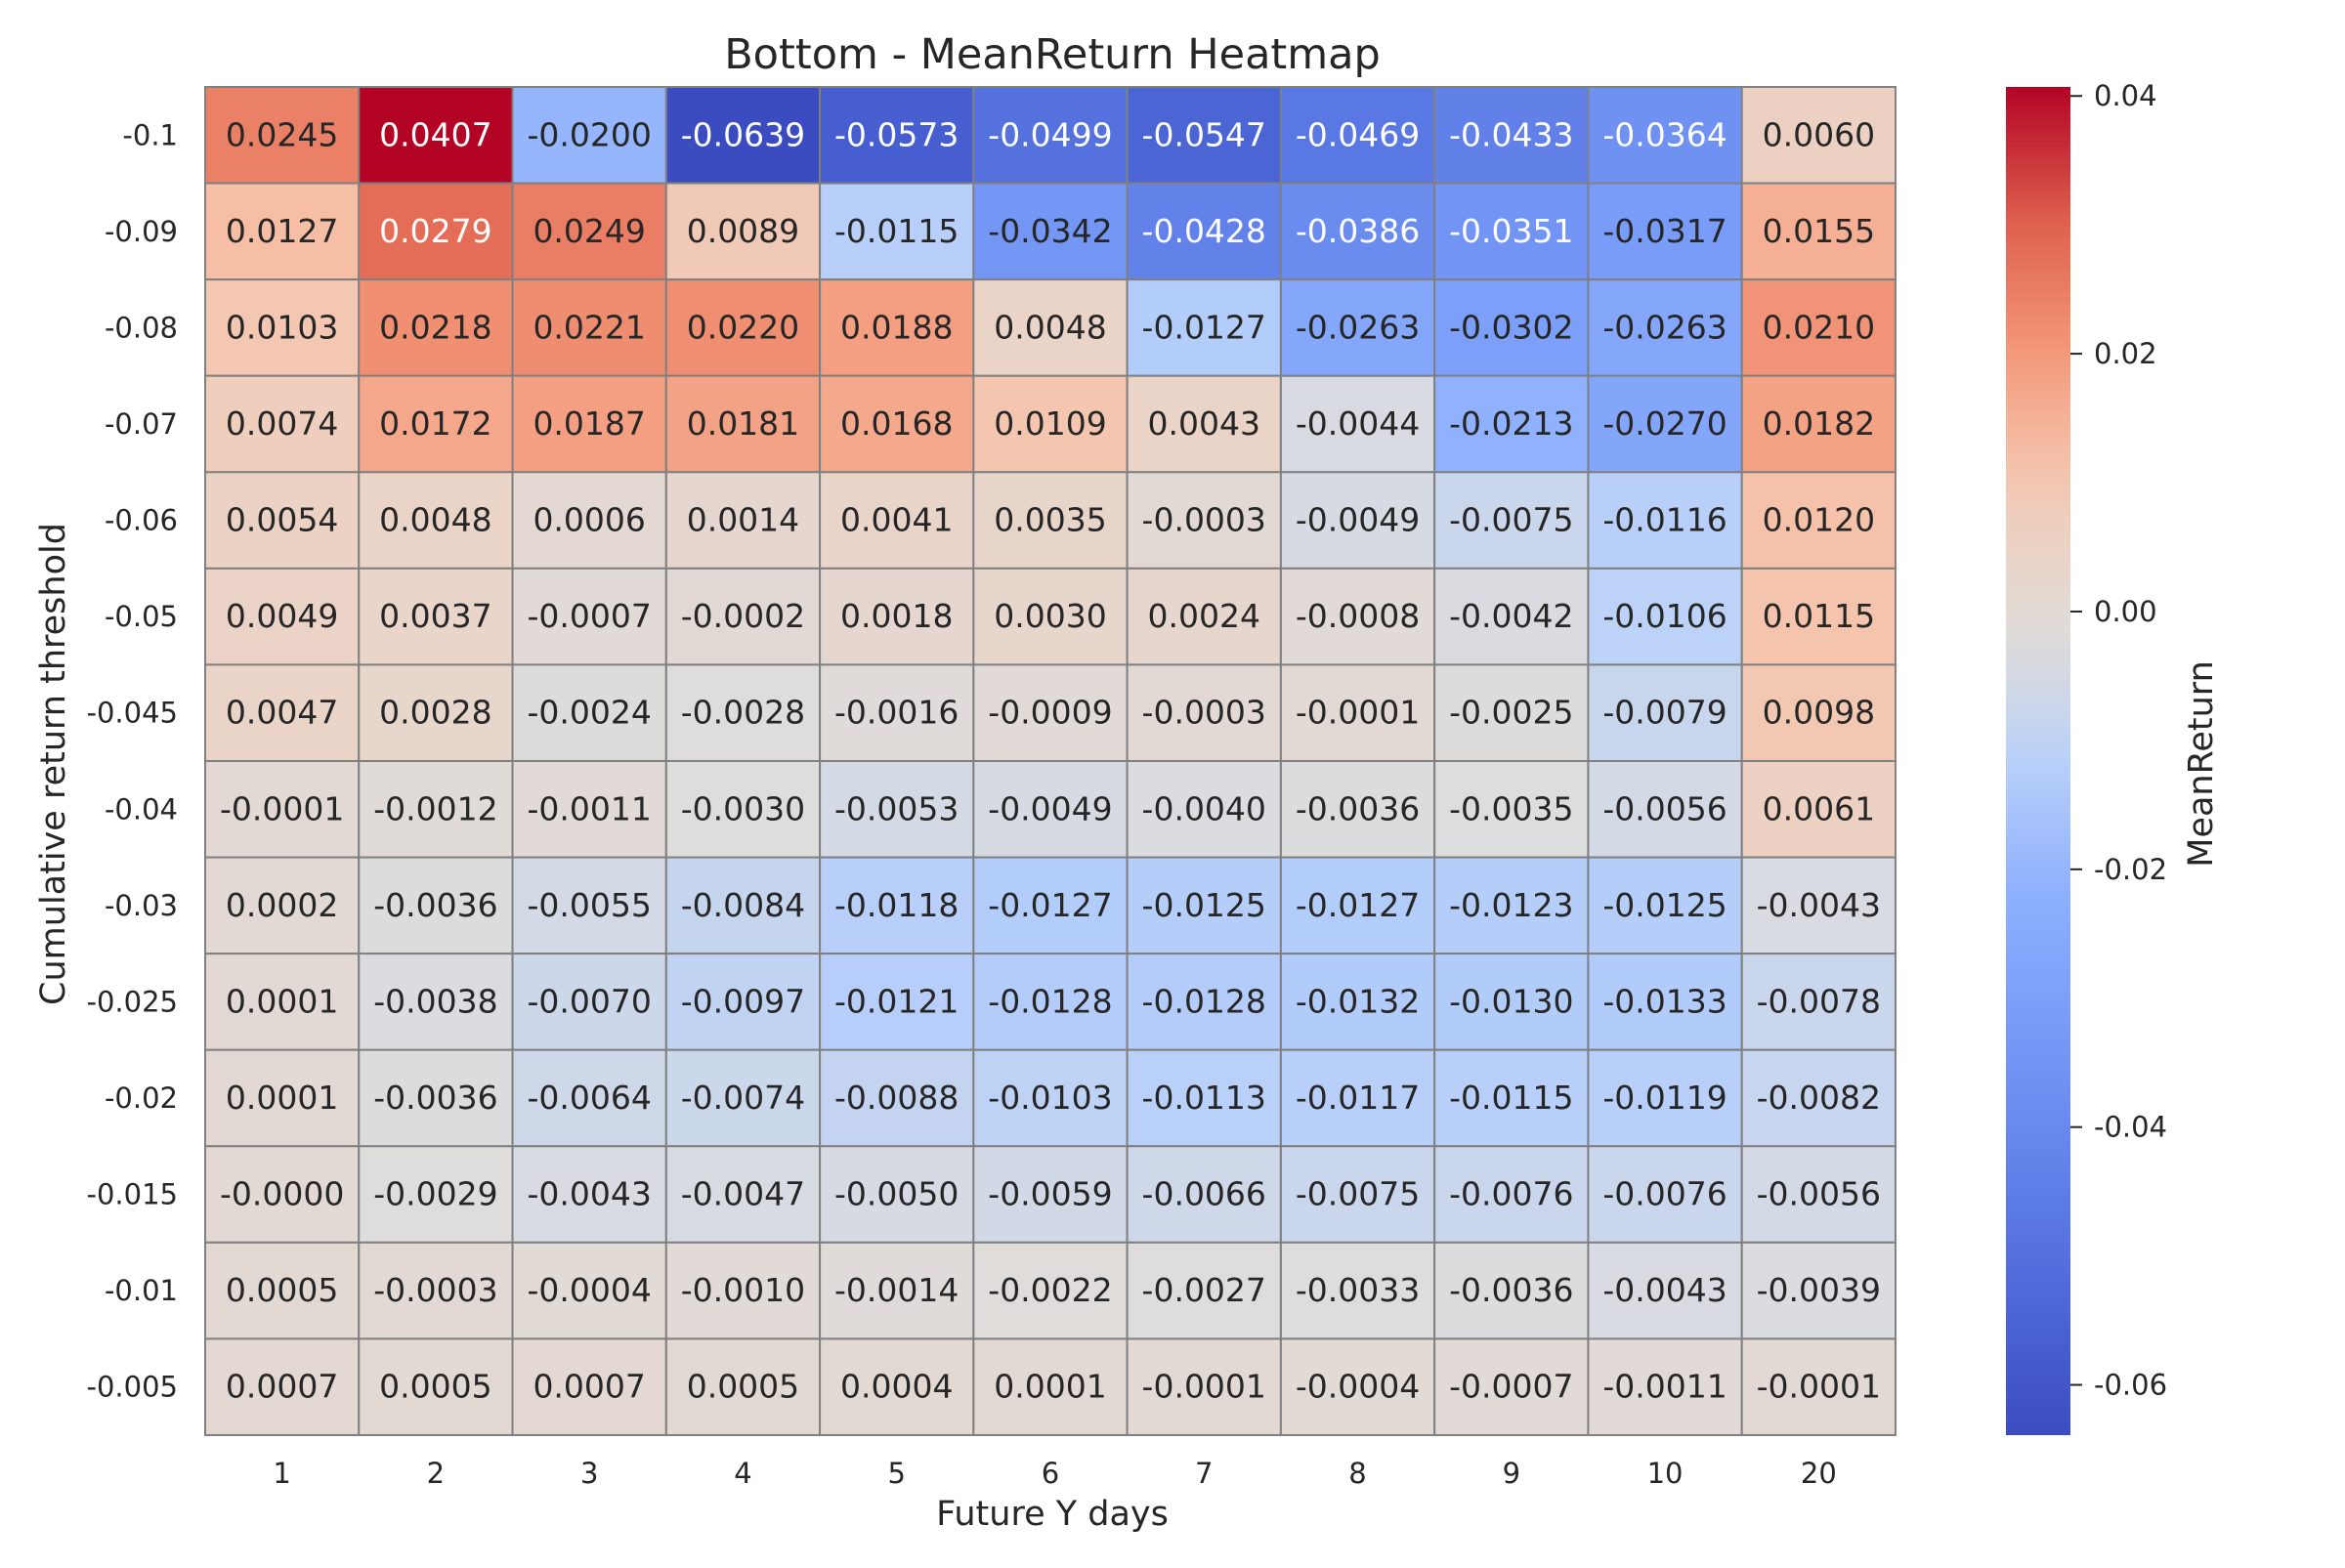  Describe the element at coordinates (589, 134) in the screenshot. I see `cell-value-label: -0.0200` at that location.